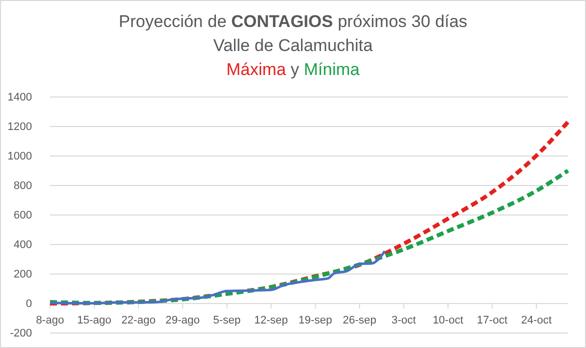  I want to click on y-tick-label: -200, so click(21, 334).